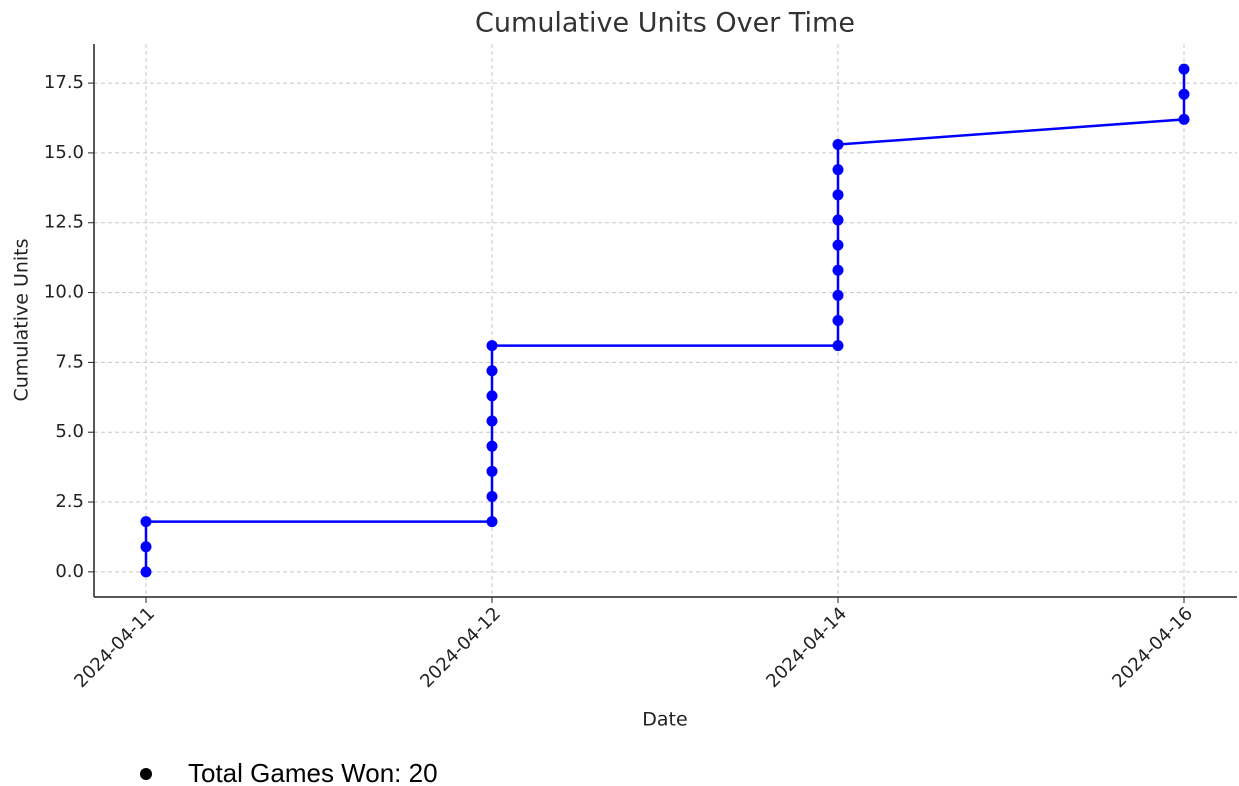  Describe the element at coordinates (69, 431) in the screenshot. I see `y-tick-label: 5.0` at that location.